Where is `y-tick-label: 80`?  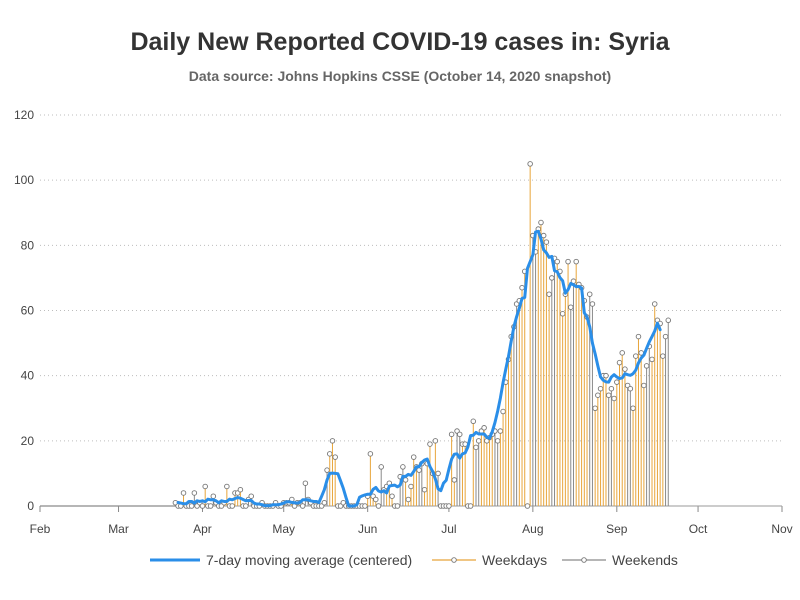 y-tick-label: 80 is located at coordinates (28, 245).